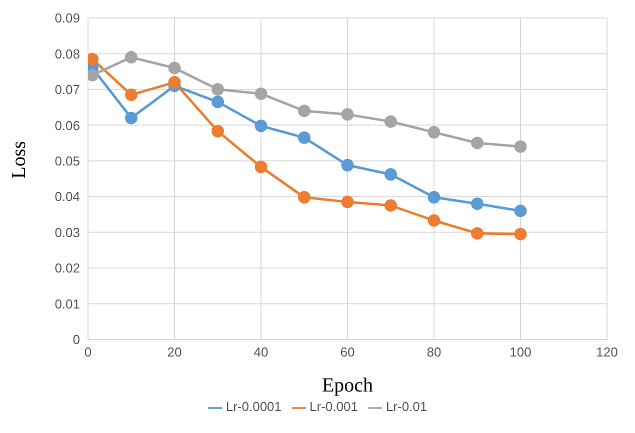 This screenshot has height=433, width=635. Describe the element at coordinates (434, 352) in the screenshot. I see `x-tick-label: 80` at that location.